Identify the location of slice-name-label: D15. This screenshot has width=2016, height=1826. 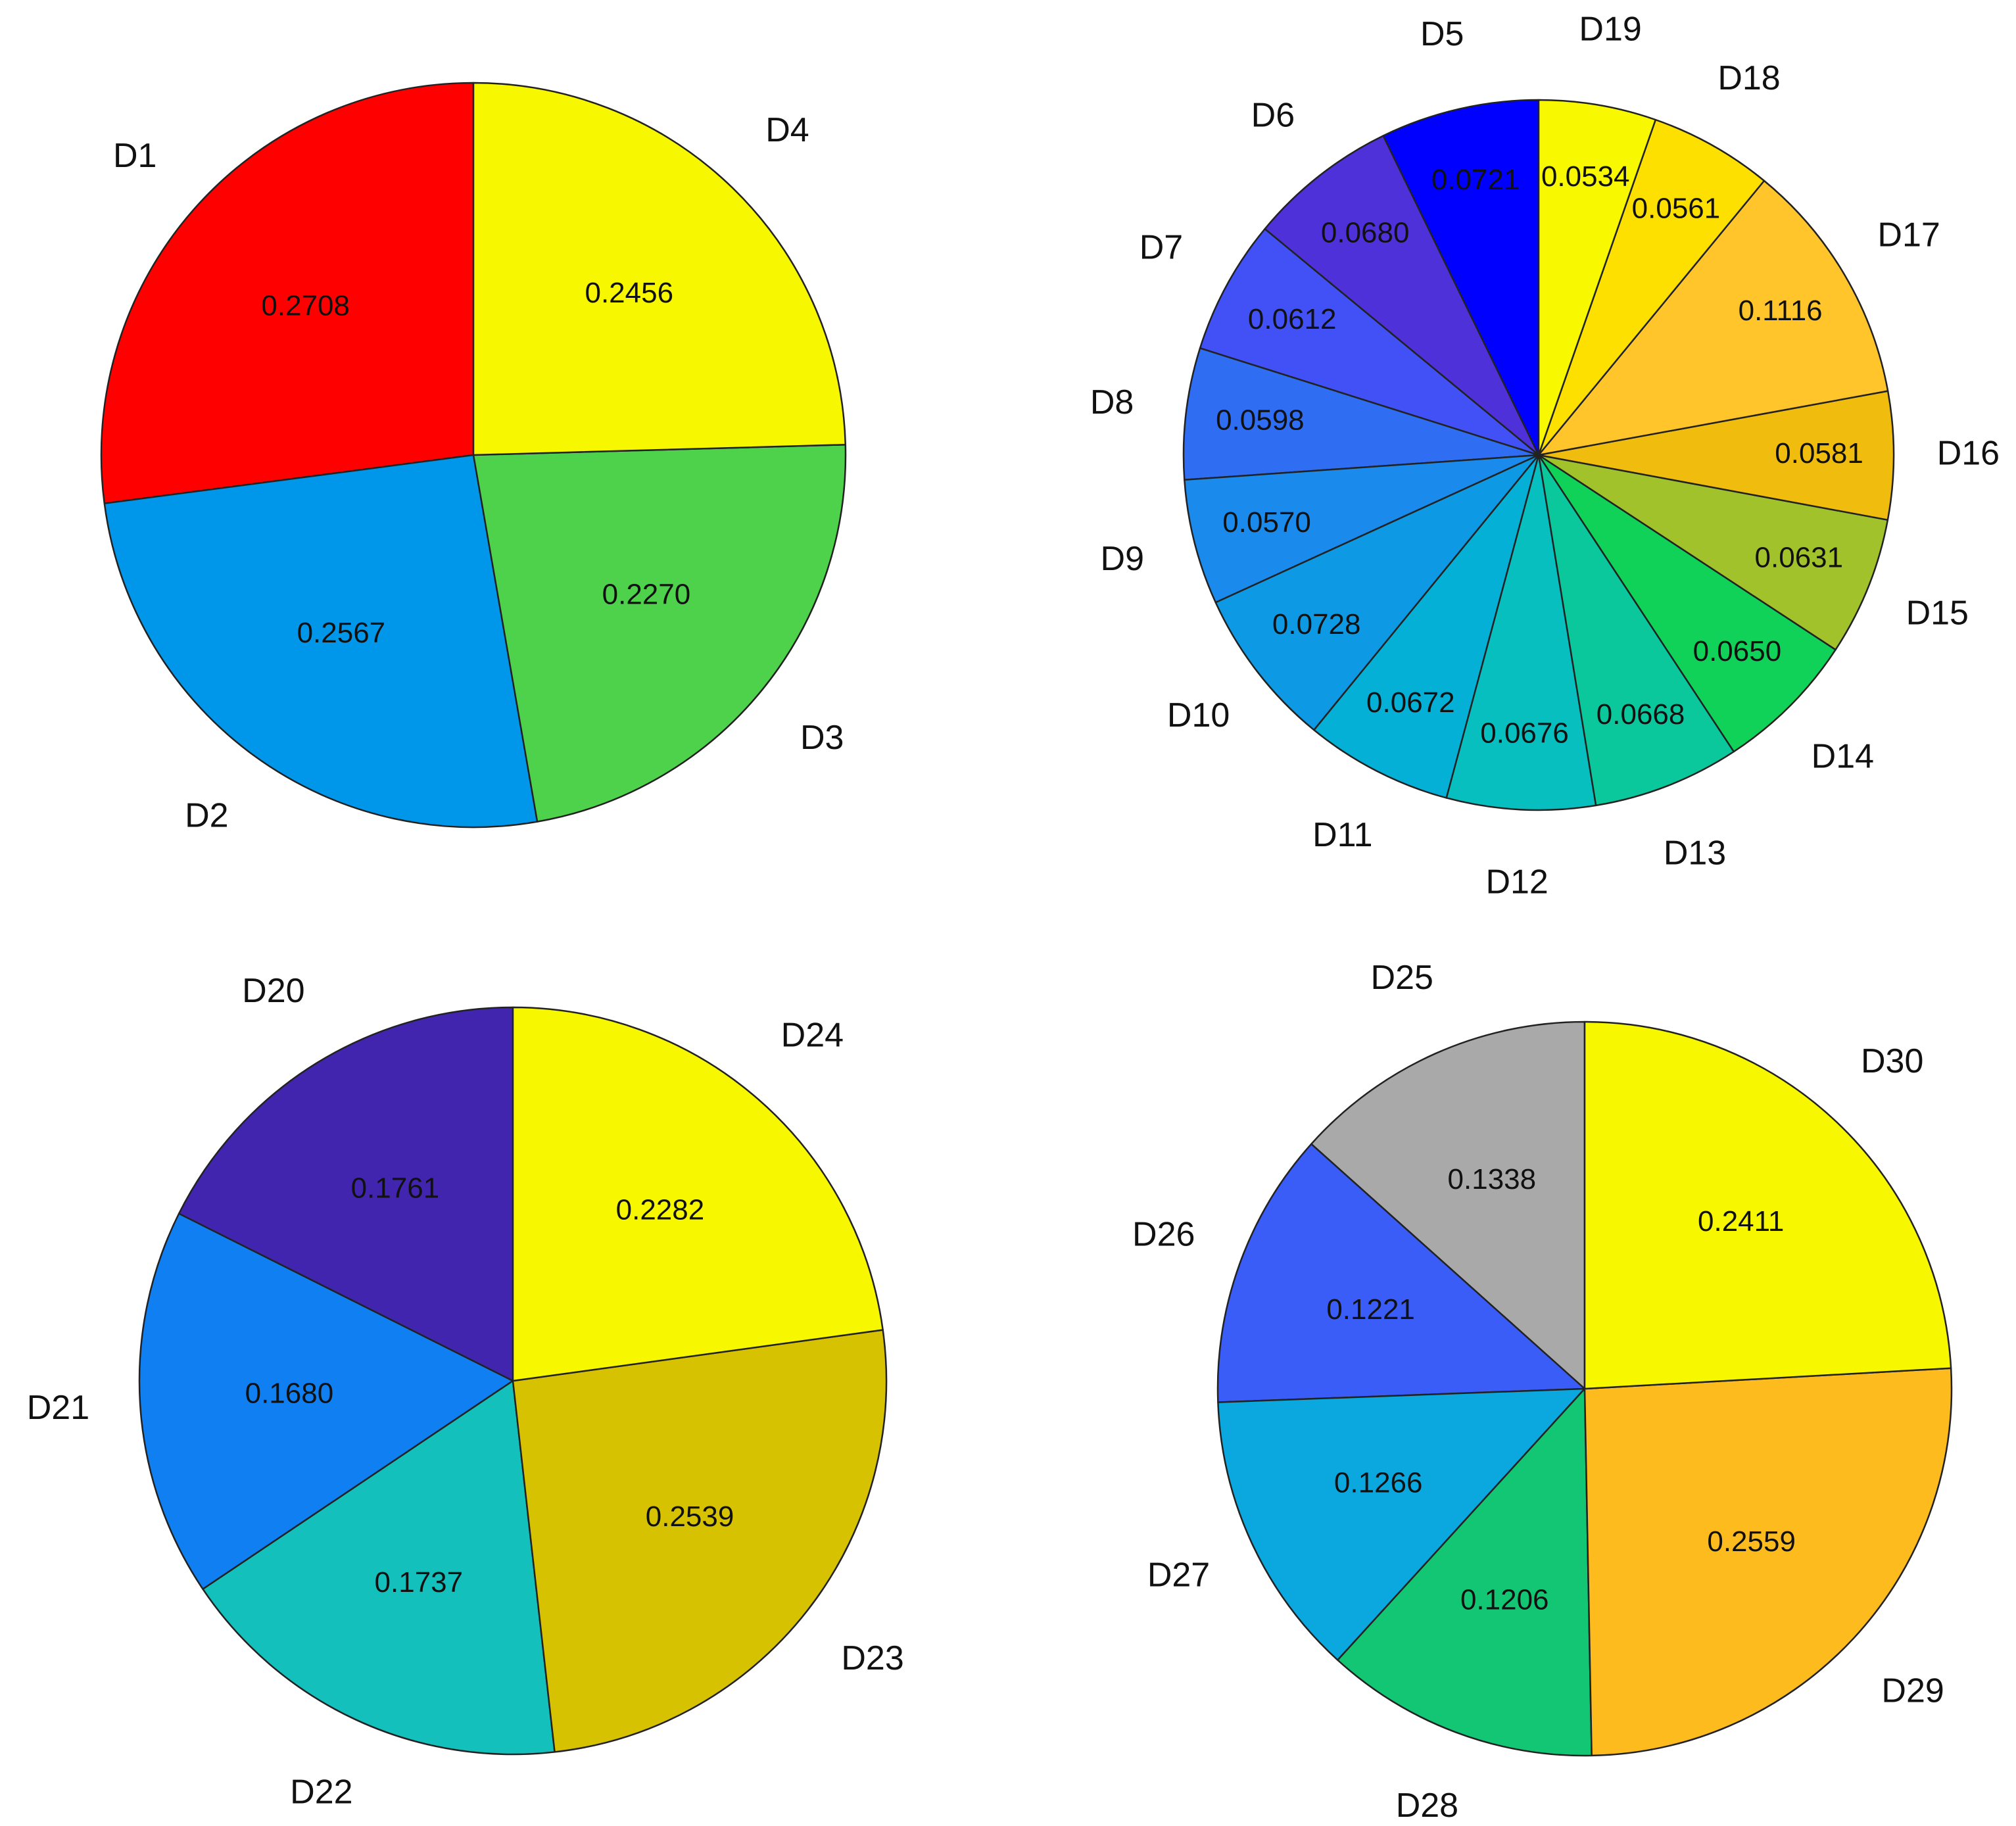
(1937, 613).